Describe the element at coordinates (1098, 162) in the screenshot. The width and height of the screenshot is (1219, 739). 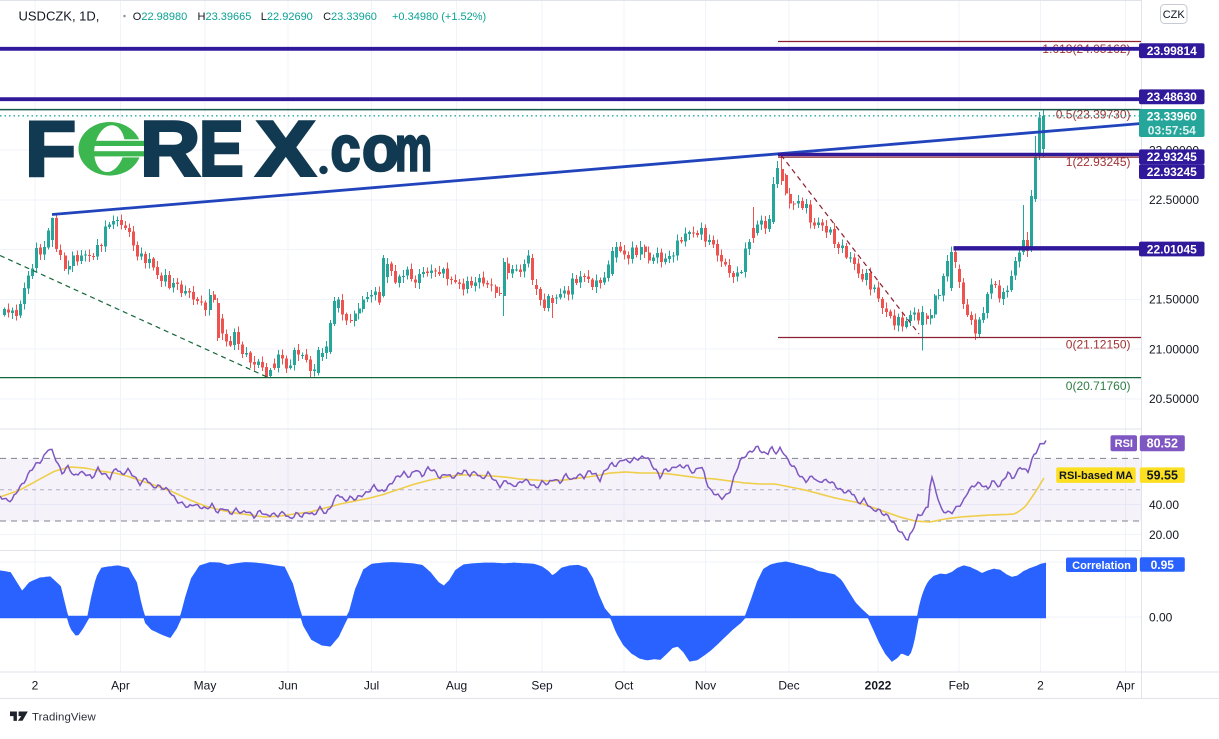
I see `svg-text: 1(22.93245)` at that location.